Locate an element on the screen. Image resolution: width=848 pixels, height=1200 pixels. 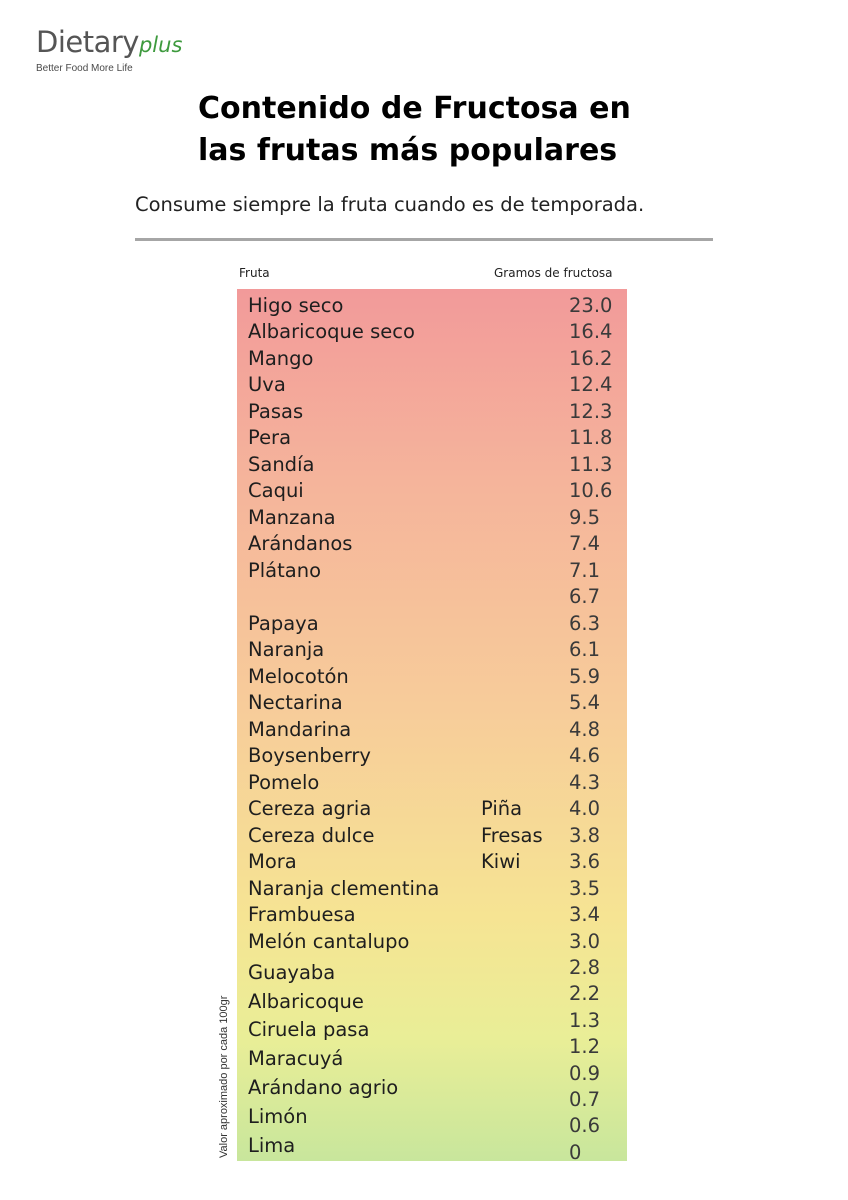
fruit-name: Limón is located at coordinates (278, 1116).